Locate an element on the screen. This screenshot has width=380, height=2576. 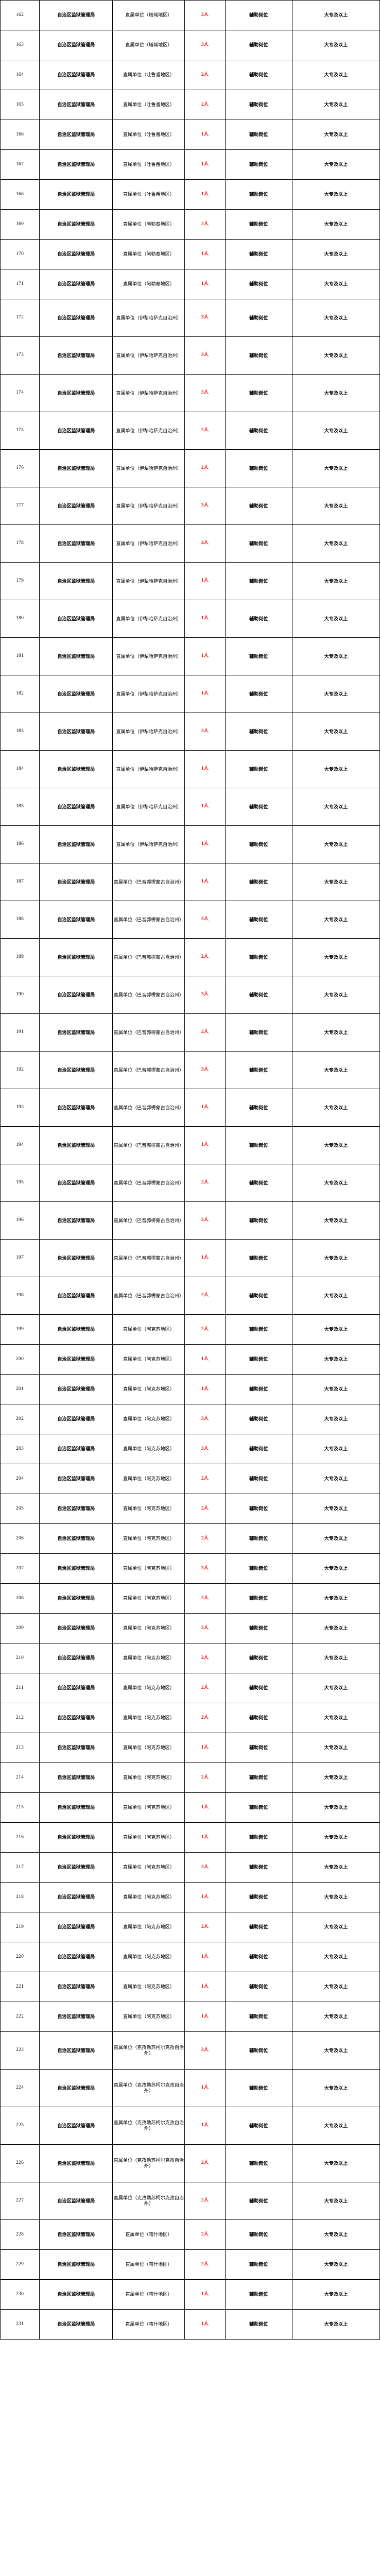
table-row: 222 自治区监狱管理局 直属单位（阿克苏地区） 1人 辅助岗位 大专及以上 is located at coordinates (190, 2017).